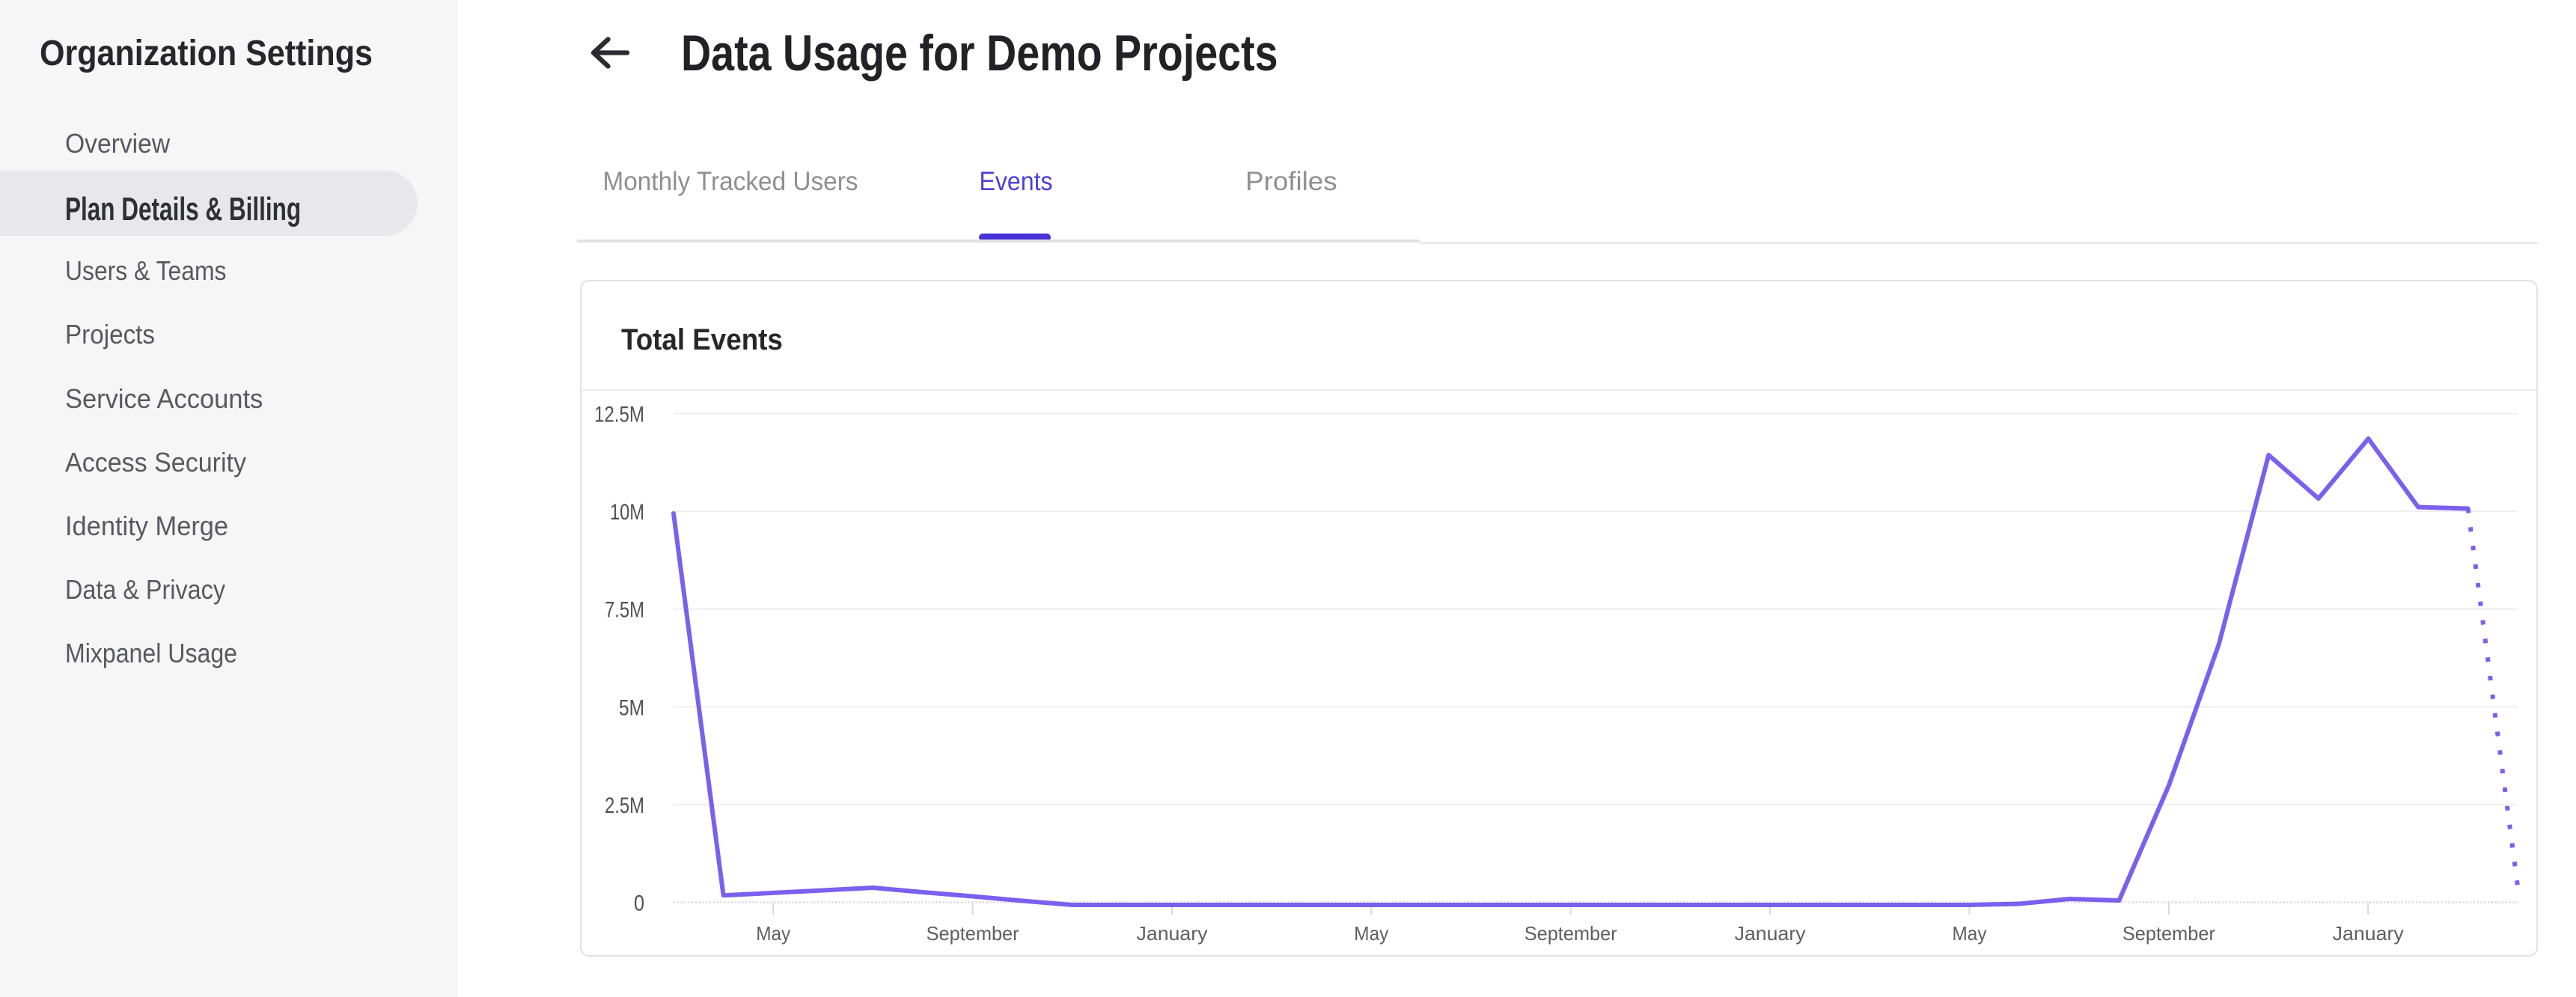 Image resolution: width=2576 pixels, height=997 pixels. I want to click on svg-text: 5M, so click(631, 707).